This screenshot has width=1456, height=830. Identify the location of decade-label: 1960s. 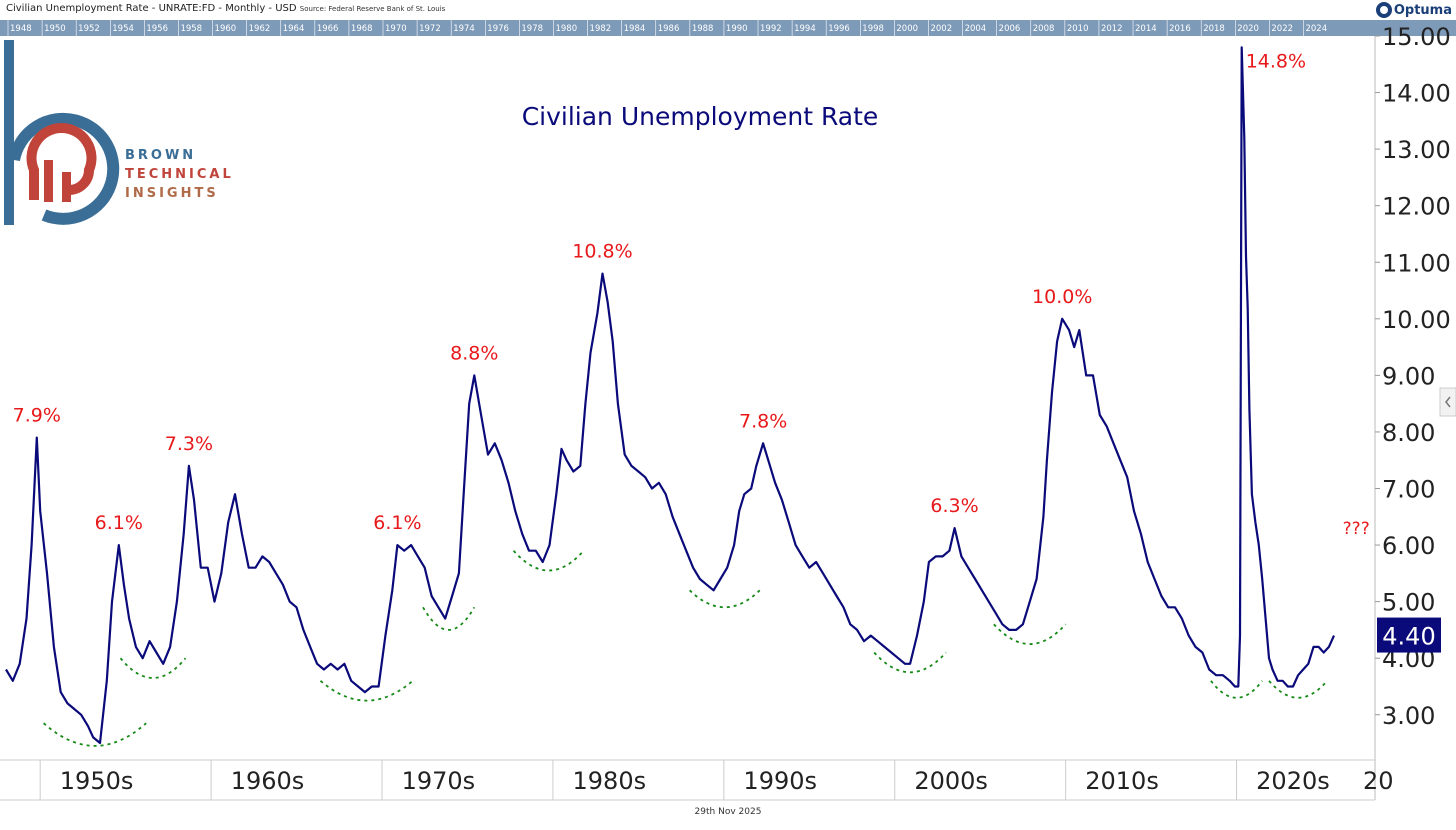
(268, 781).